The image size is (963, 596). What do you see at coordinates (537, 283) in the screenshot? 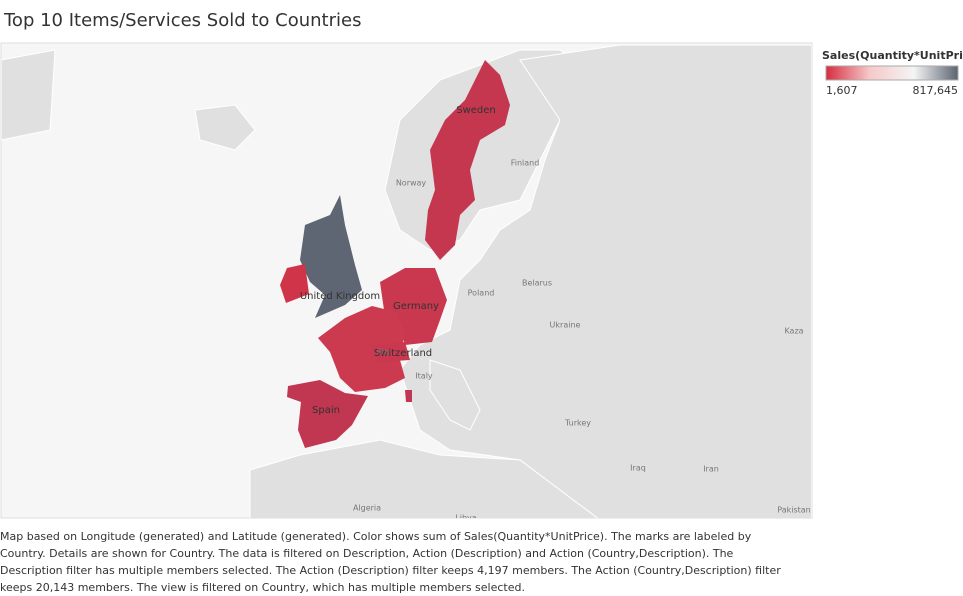
I see `base-label: Belarus` at bounding box center [537, 283].